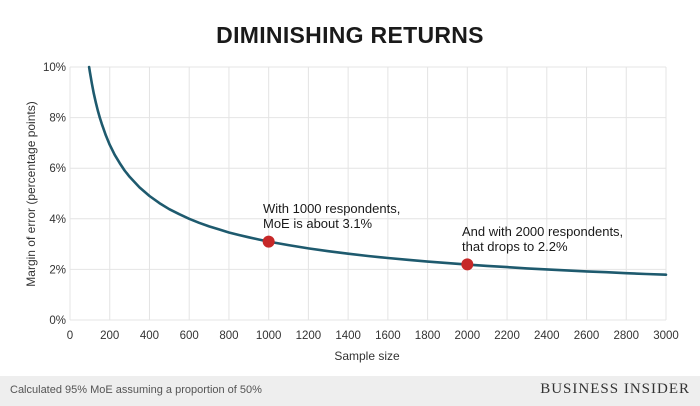 This screenshot has width=700, height=406. I want to click on x-tick-label: 2800, so click(626, 336).